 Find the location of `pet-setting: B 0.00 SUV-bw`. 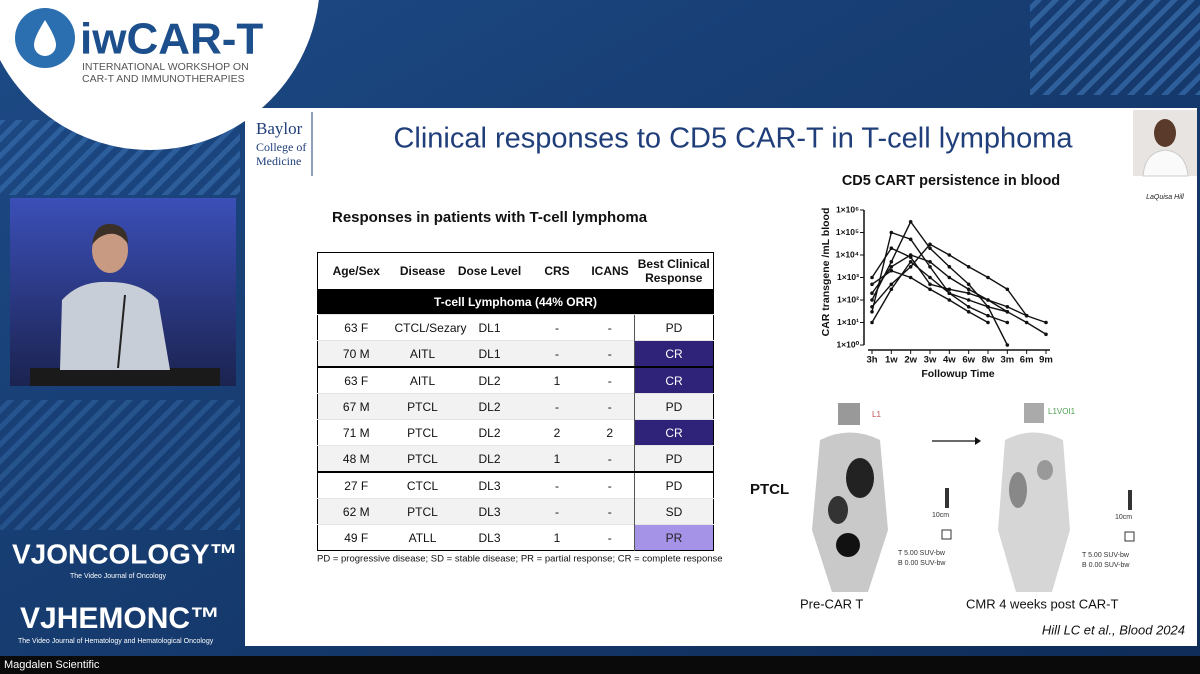

pet-setting: B 0.00 SUV-bw is located at coordinates (922, 563).